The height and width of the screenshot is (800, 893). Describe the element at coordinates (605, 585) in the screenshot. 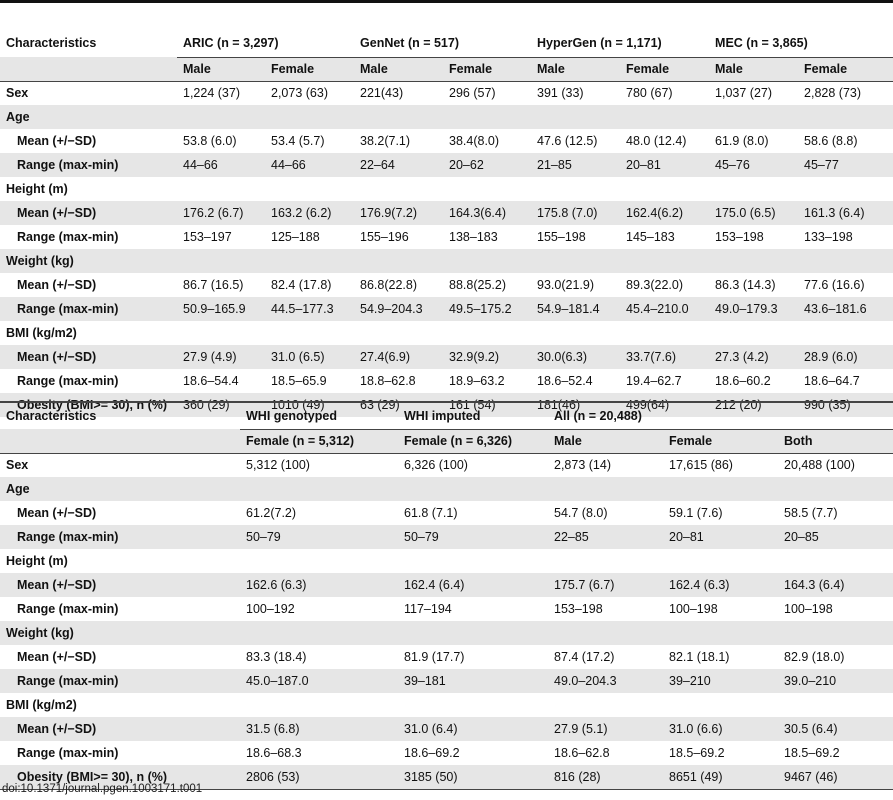

I see `table-cell: 175.7 (6.7)` at that location.